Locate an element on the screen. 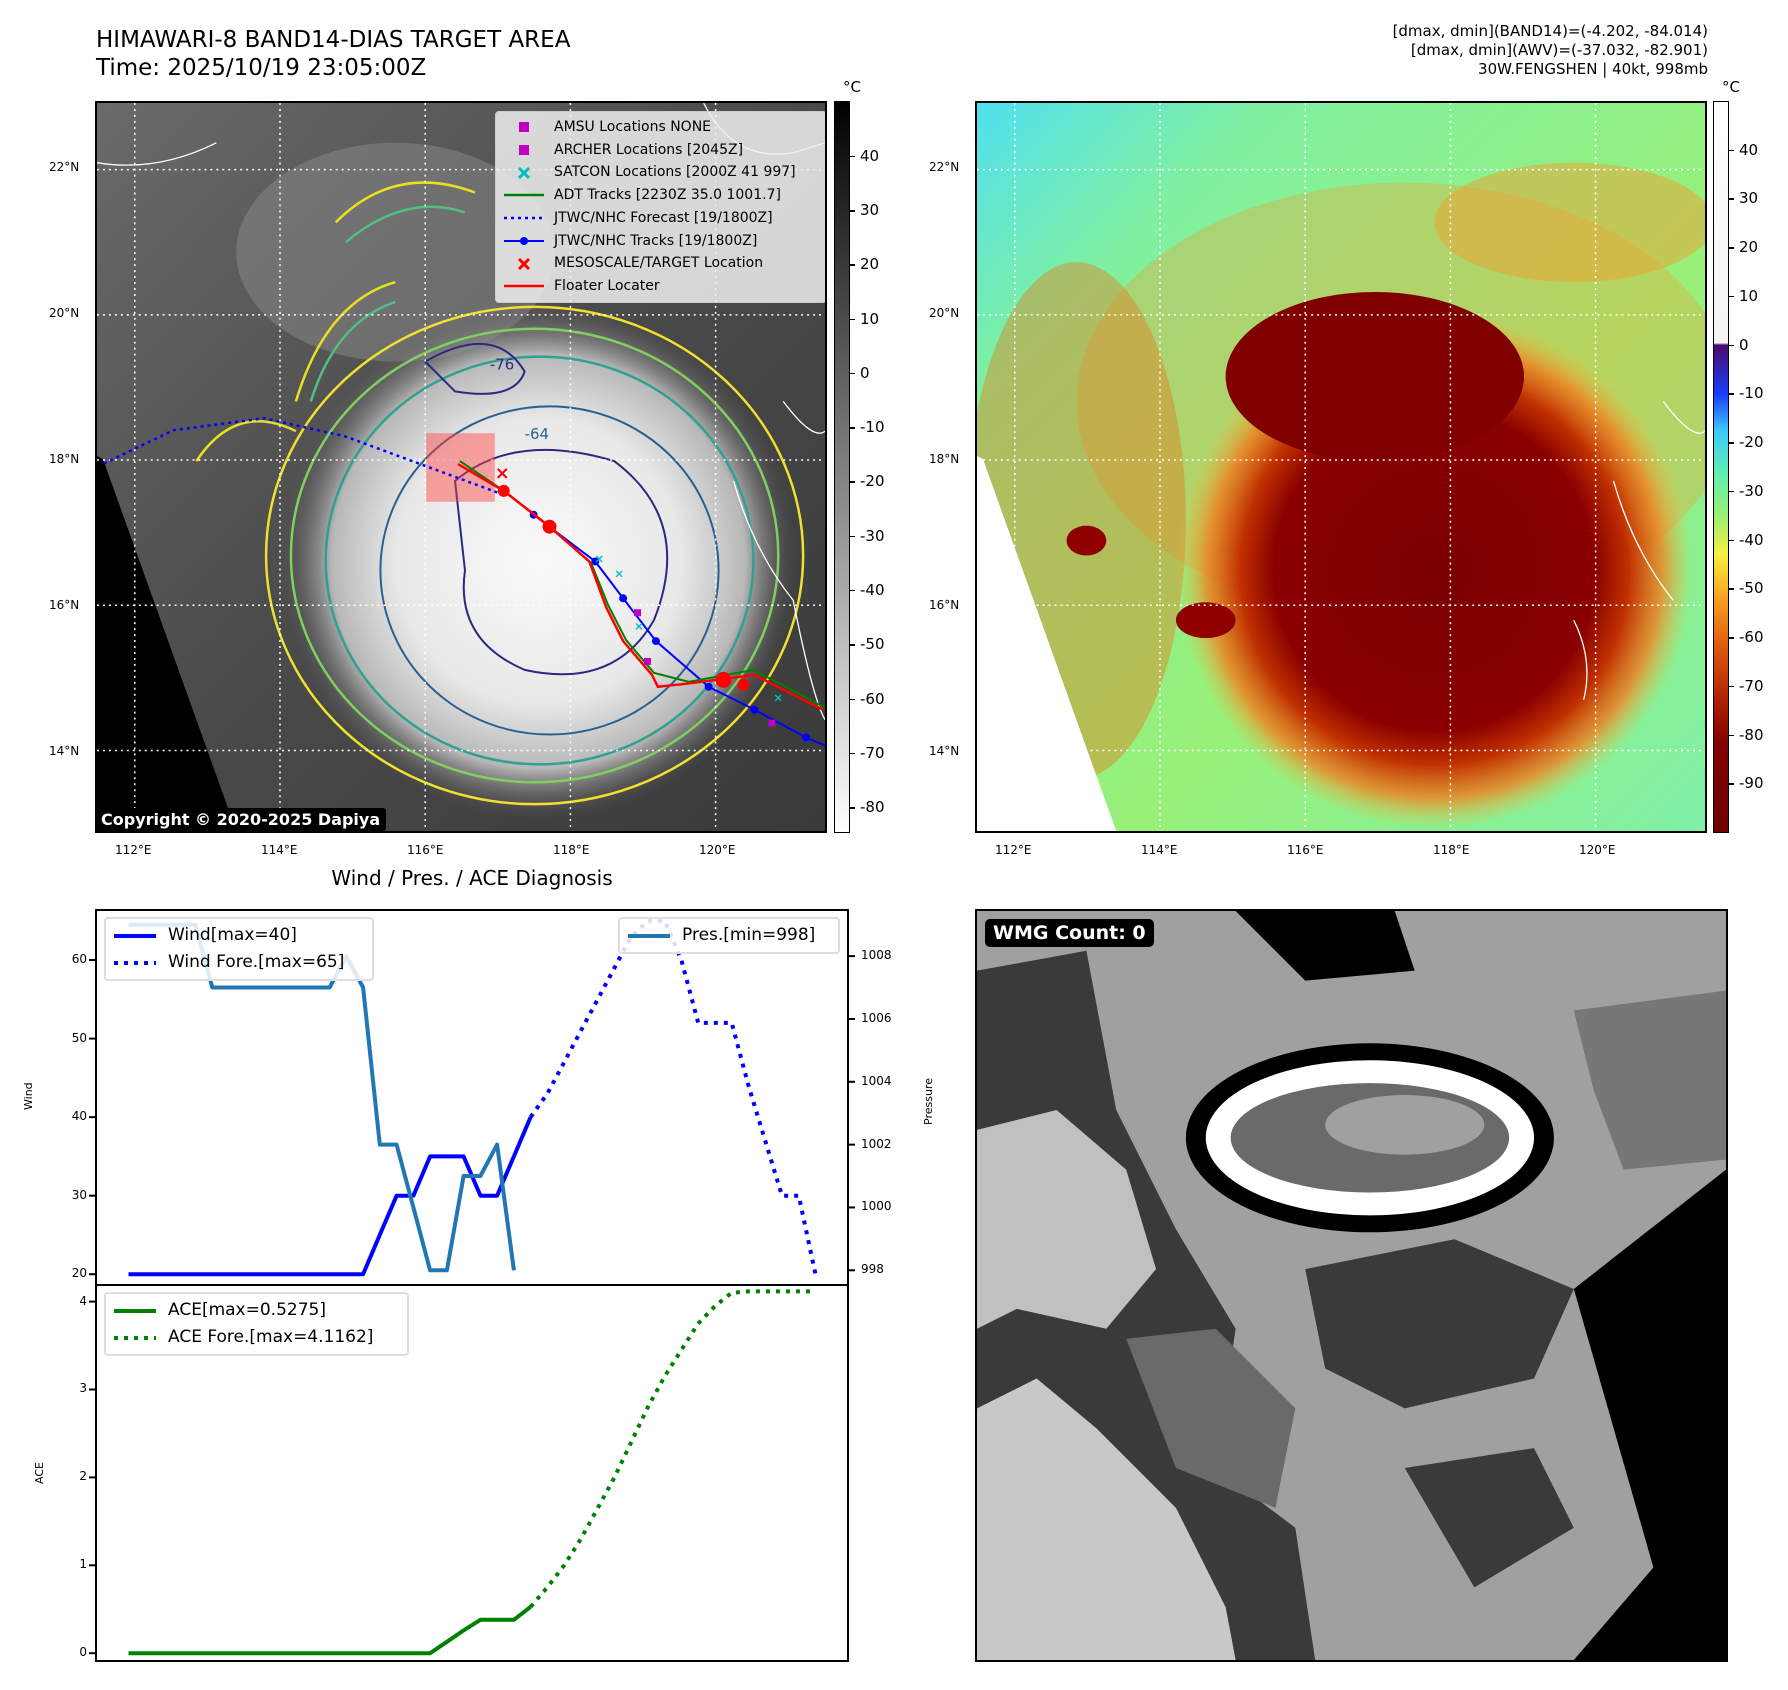 Image resolution: width=1788 pixels, height=1690 pixels. legend-pressure: Pres.[min=998] is located at coordinates (749, 935).